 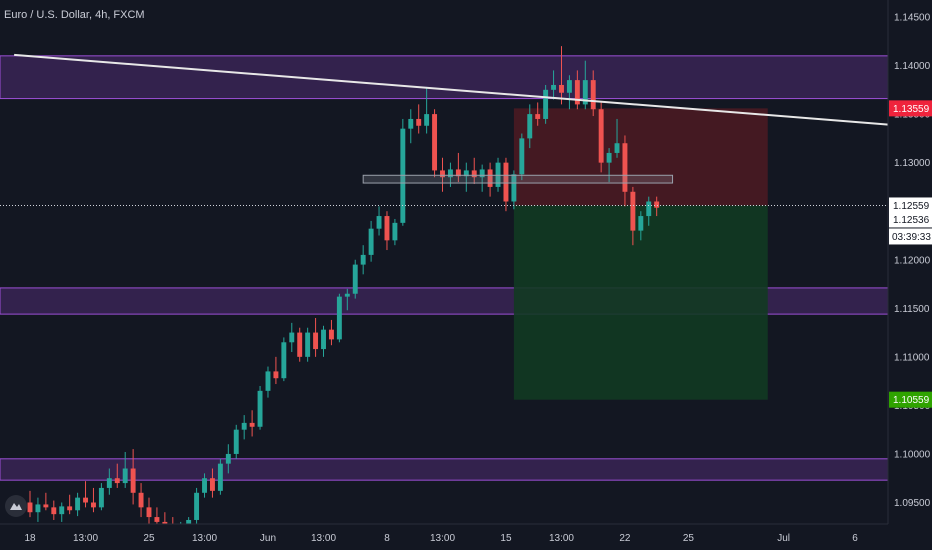 I want to click on sr-zone, so click(x=444, y=77).